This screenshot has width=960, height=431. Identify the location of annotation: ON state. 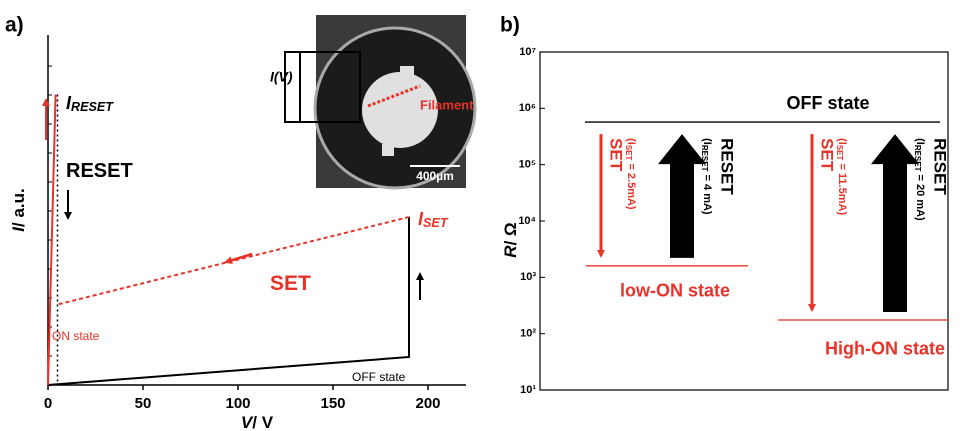
(76, 336).